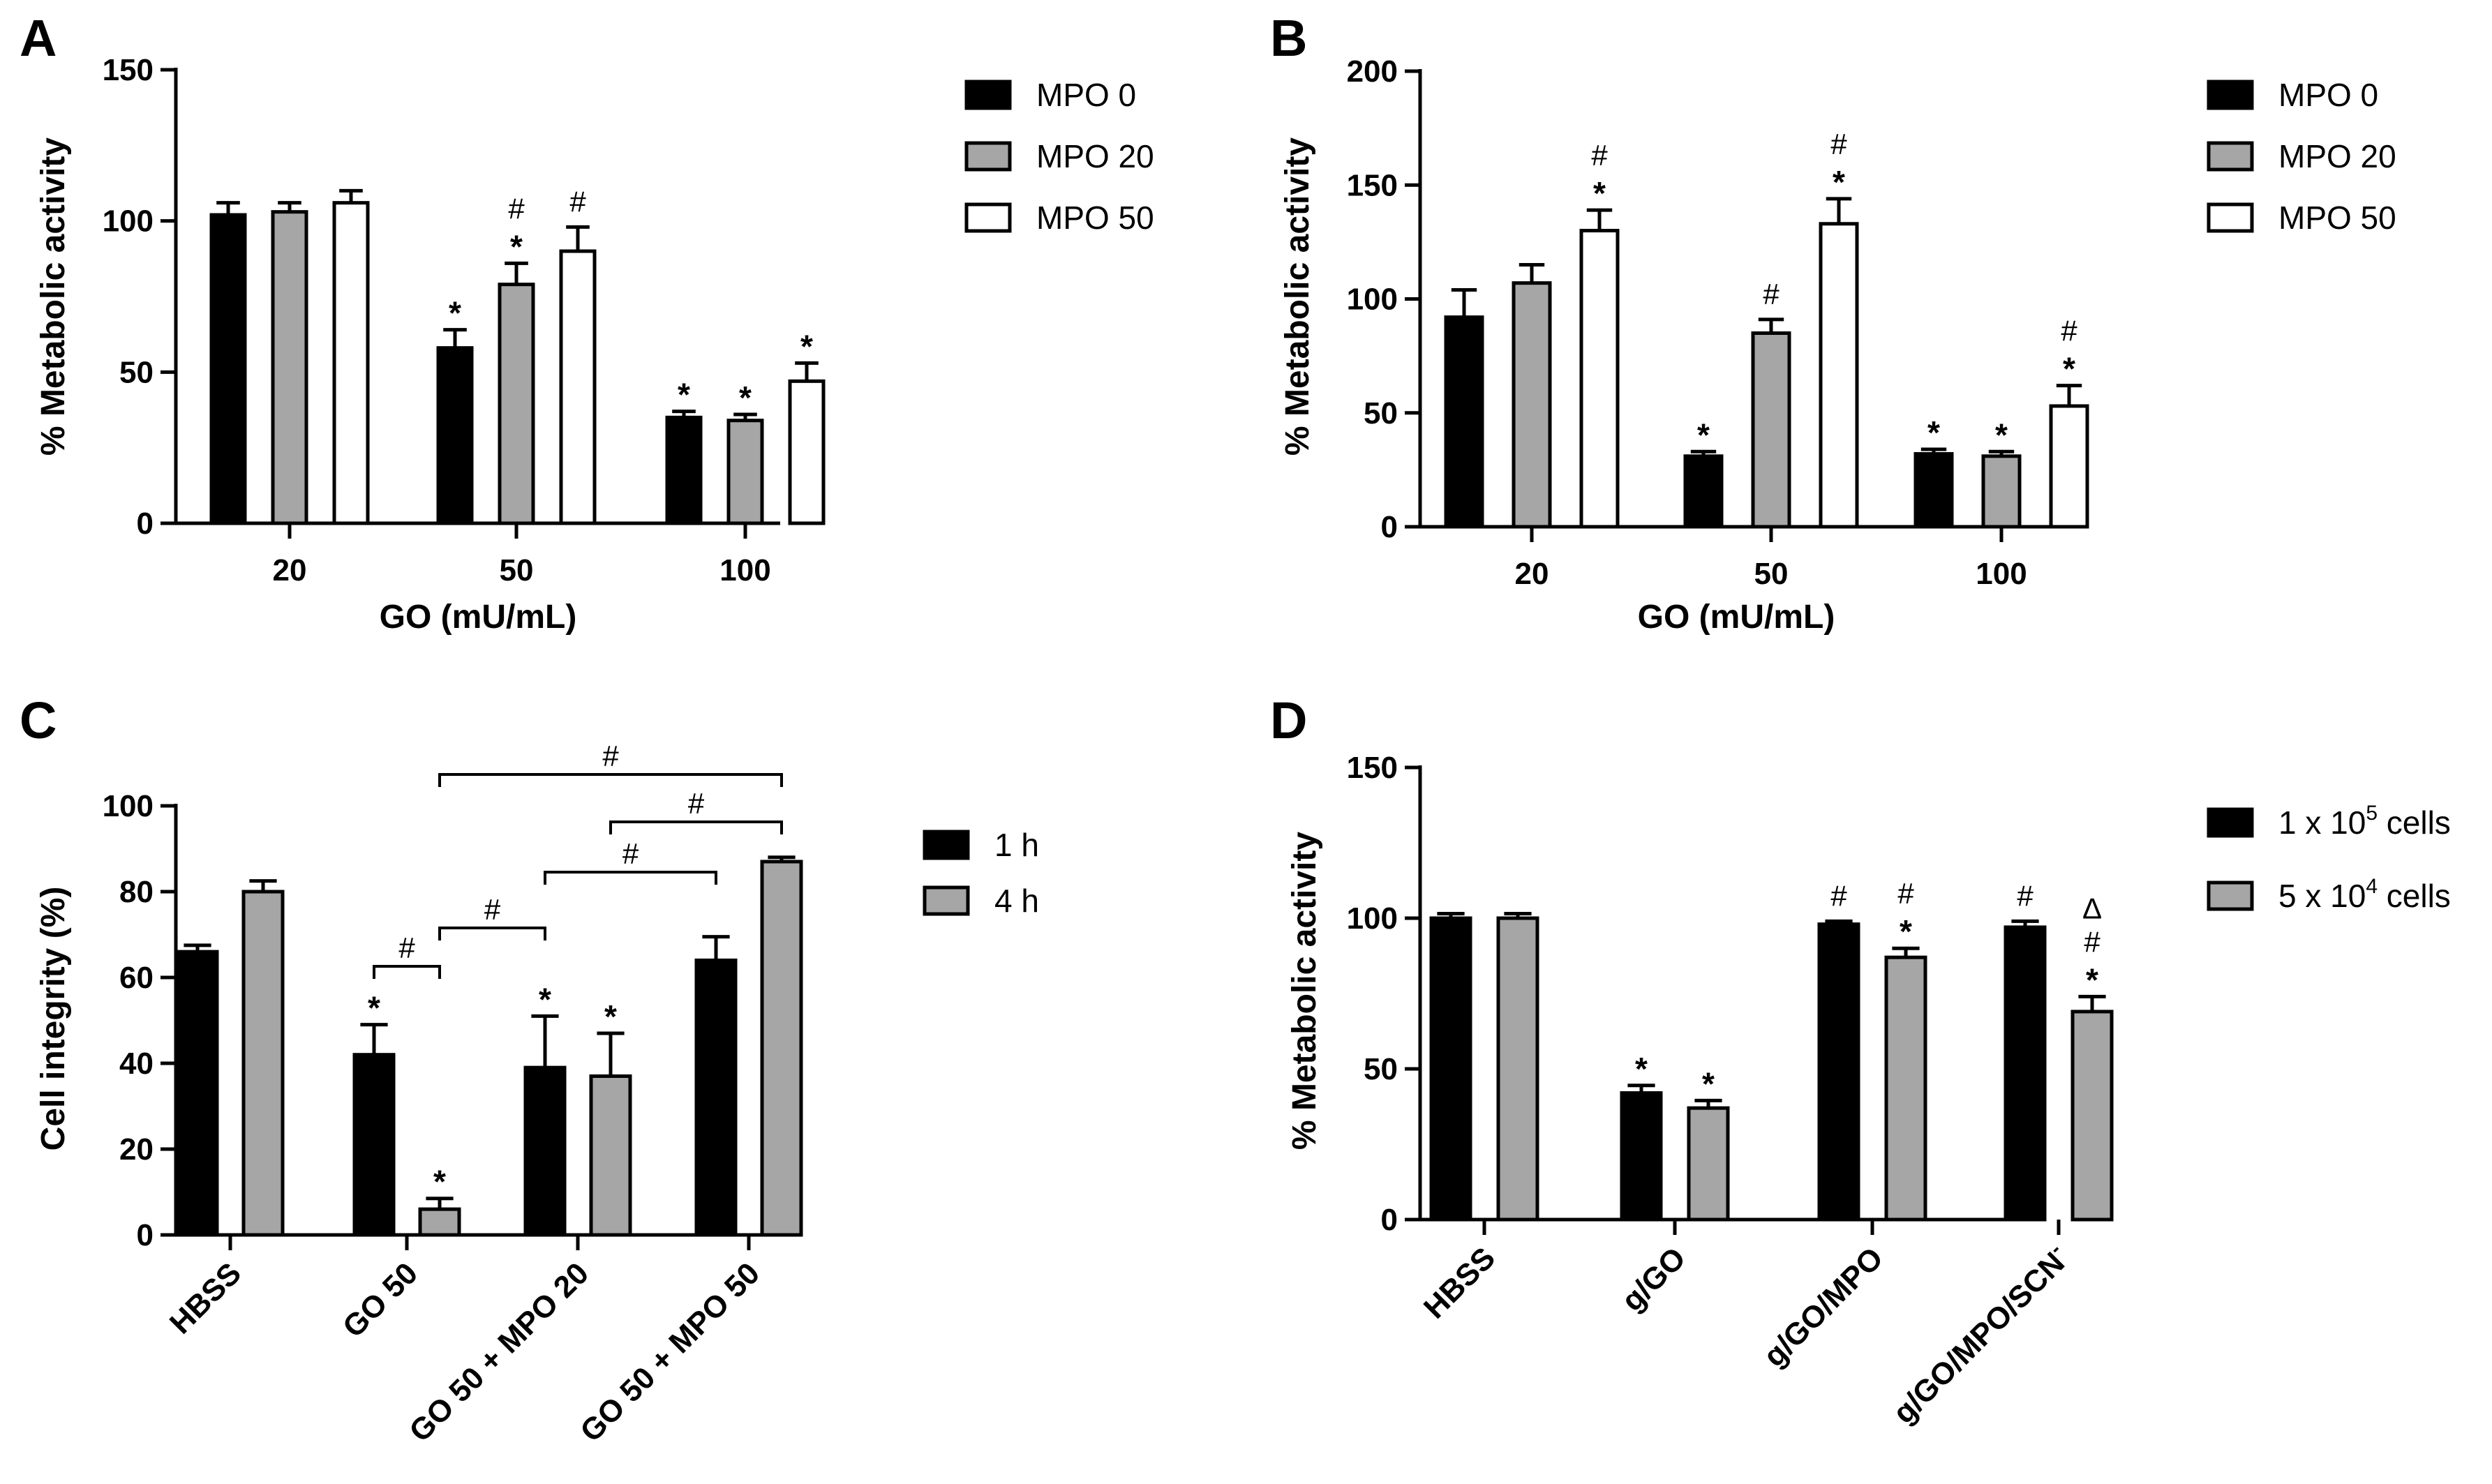 This screenshot has width=2492, height=1484. I want to click on bar-5-x-10-g-go, so click(1708, 1164).